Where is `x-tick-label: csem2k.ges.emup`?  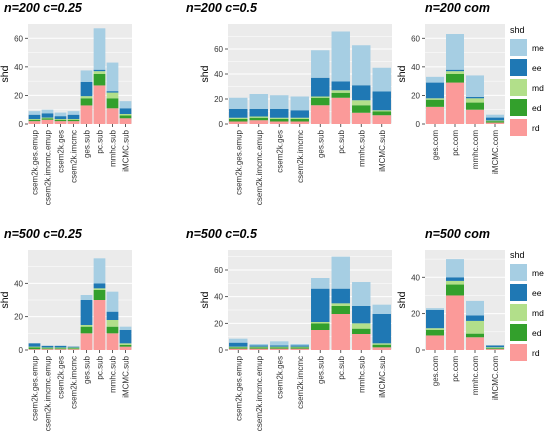
x-tick-label: csem2k.ges.emup is located at coordinates (238, 161).